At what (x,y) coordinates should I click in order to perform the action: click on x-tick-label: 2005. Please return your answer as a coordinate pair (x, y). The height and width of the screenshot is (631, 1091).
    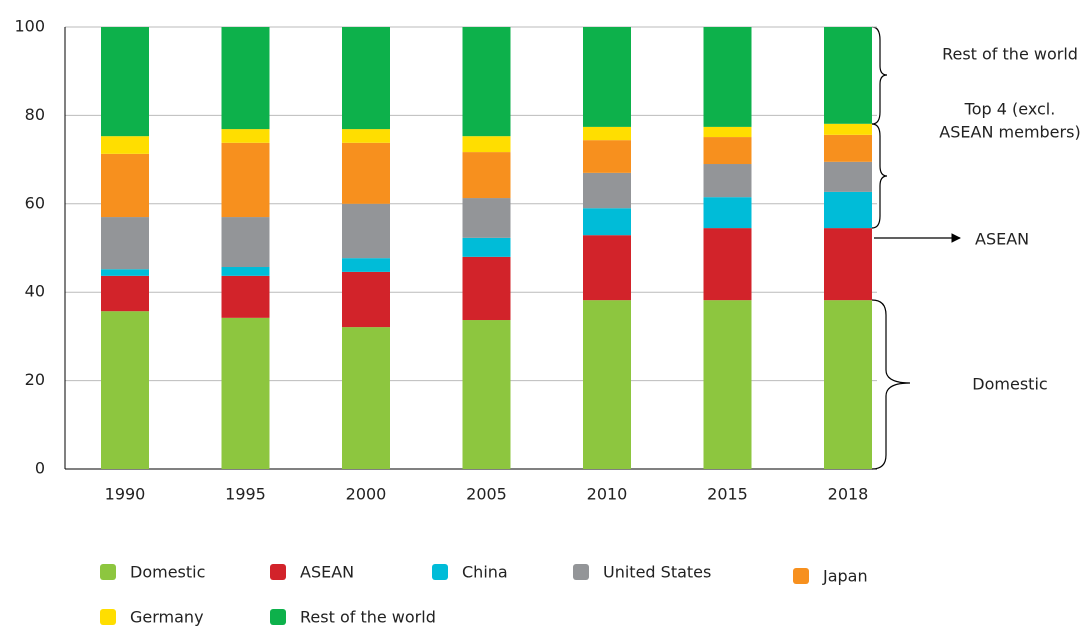
    Looking at the image, I should click on (486, 494).